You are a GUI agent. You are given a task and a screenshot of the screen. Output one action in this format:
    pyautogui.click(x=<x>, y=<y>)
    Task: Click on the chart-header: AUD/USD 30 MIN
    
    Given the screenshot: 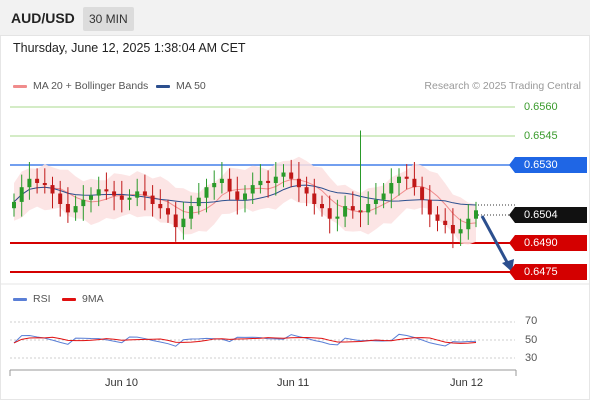 What is the action you would take?
    pyautogui.click(x=295, y=18)
    